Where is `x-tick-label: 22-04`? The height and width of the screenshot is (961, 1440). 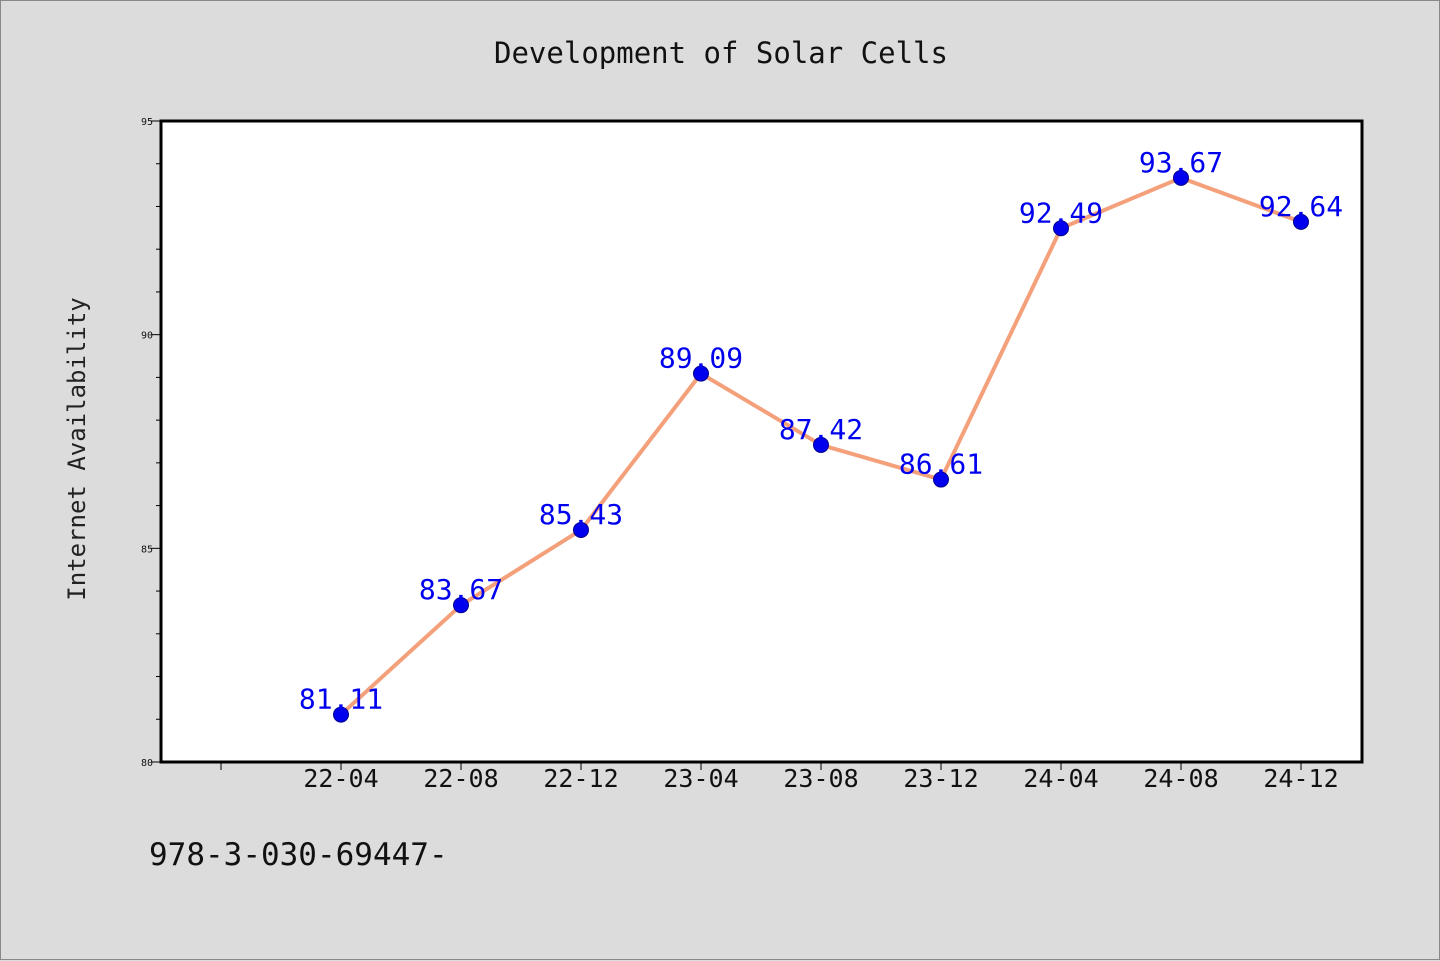 x-tick-label: 22-04 is located at coordinates (340, 778).